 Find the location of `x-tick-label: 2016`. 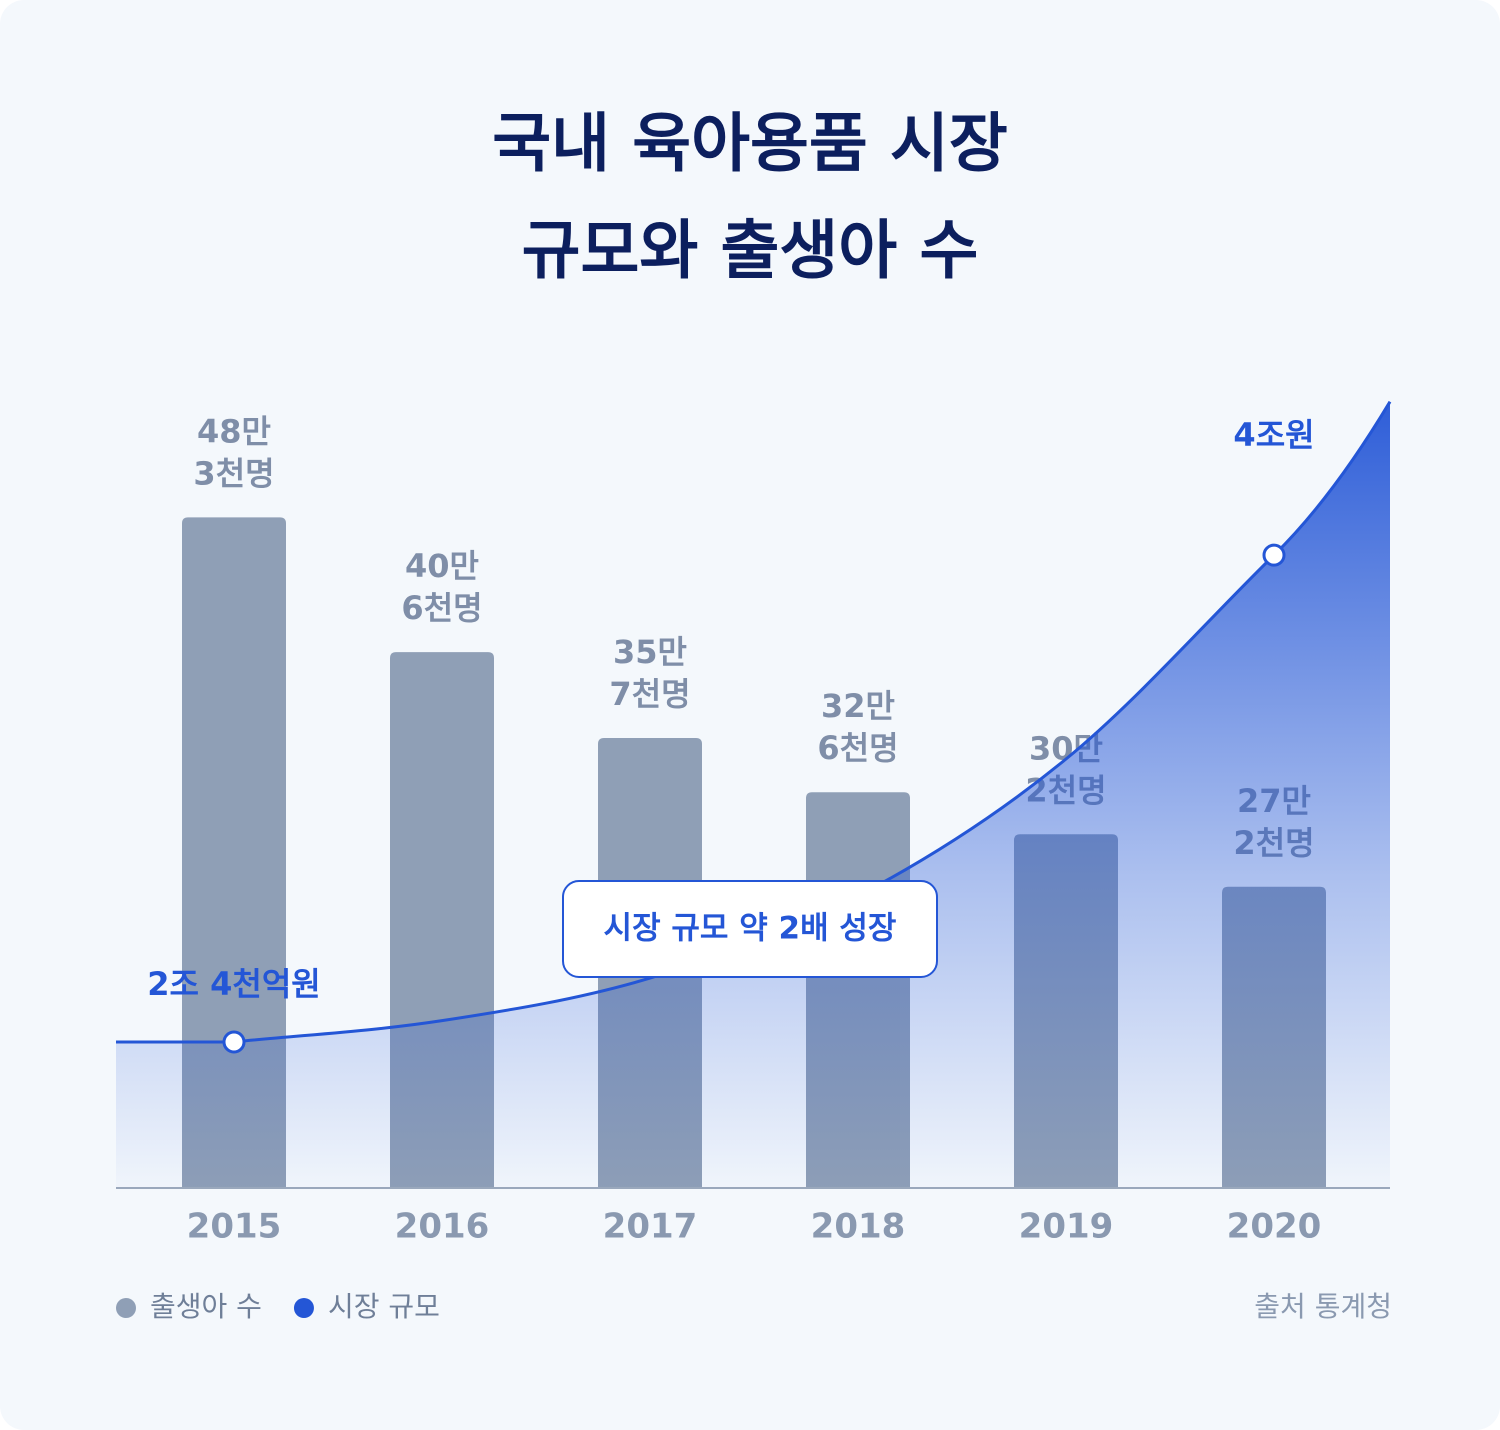

x-tick-label: 2016 is located at coordinates (442, 1227).